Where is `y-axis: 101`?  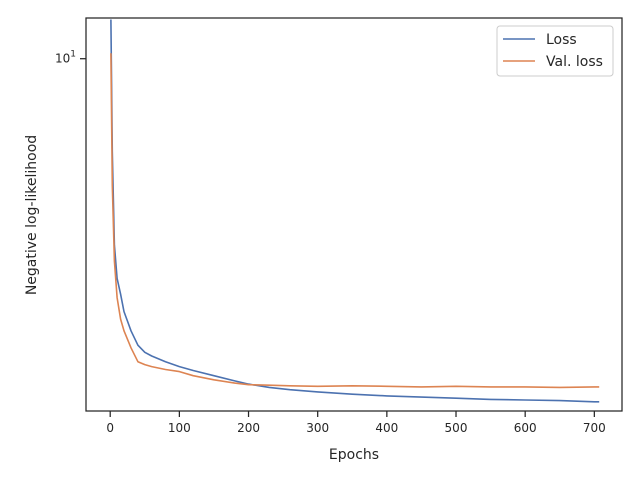 y-axis: 101 is located at coordinates (70, 58).